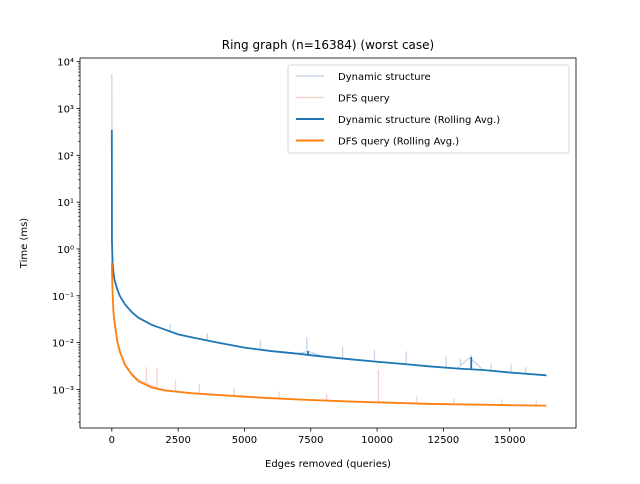  Describe the element at coordinates (65, 250) in the screenshot. I see `y-tick-label: 10⁰` at that location.